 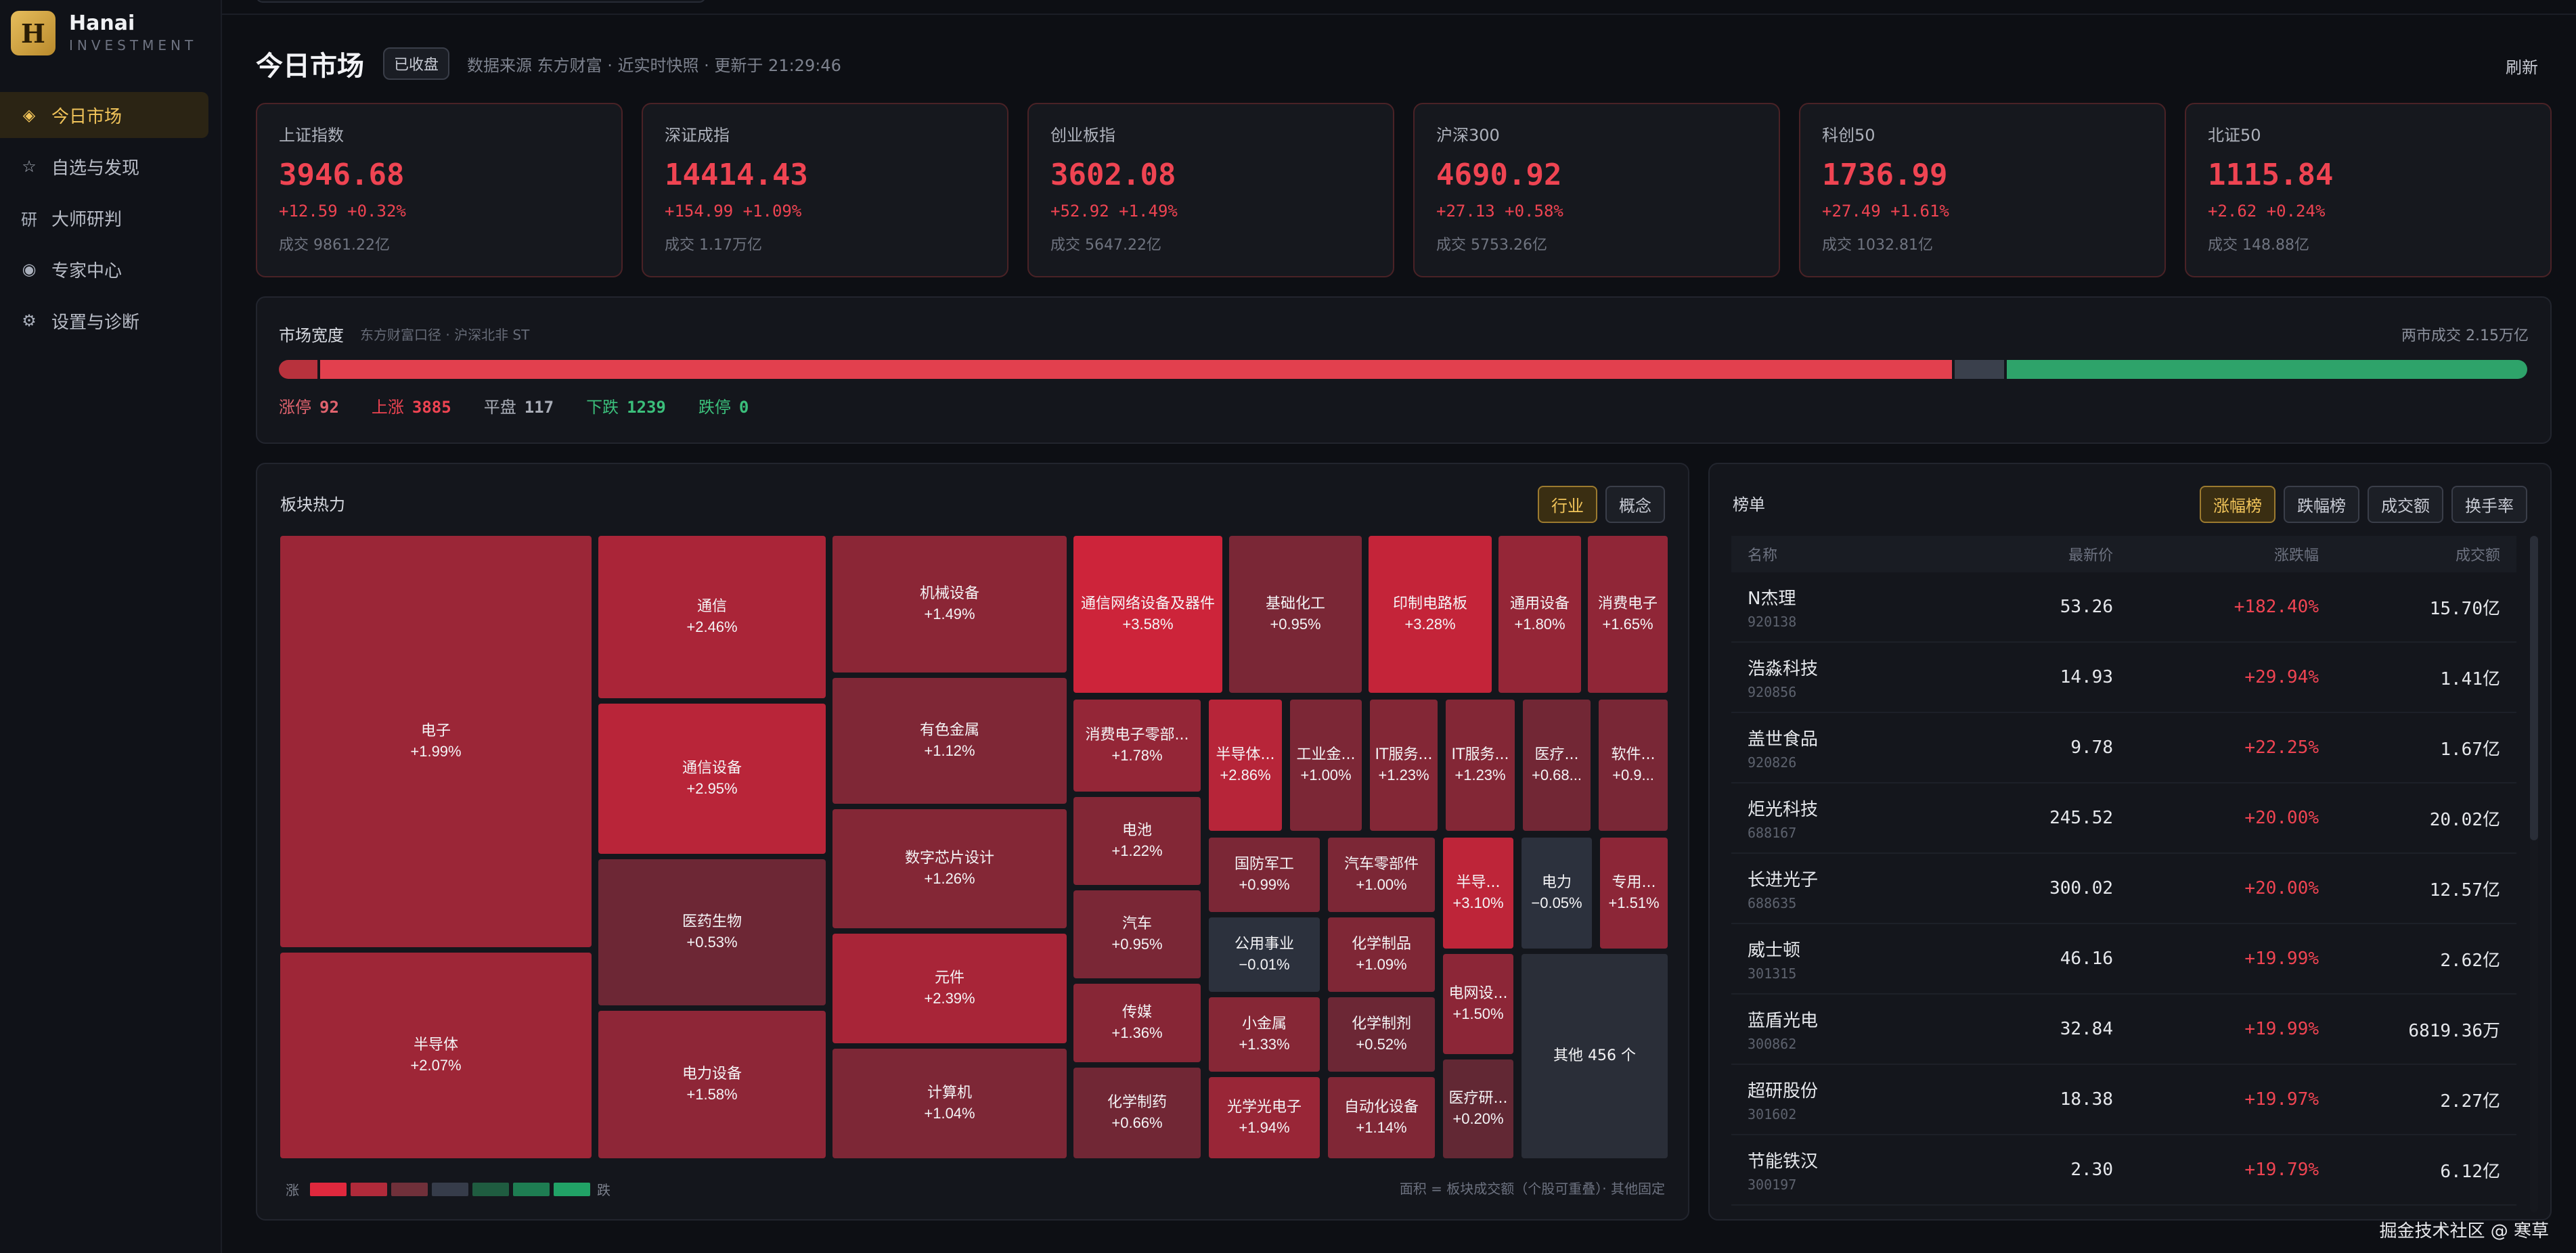 I want to click on sector-tile: 自动化设备 +1.14%, so click(x=1381, y=1117).